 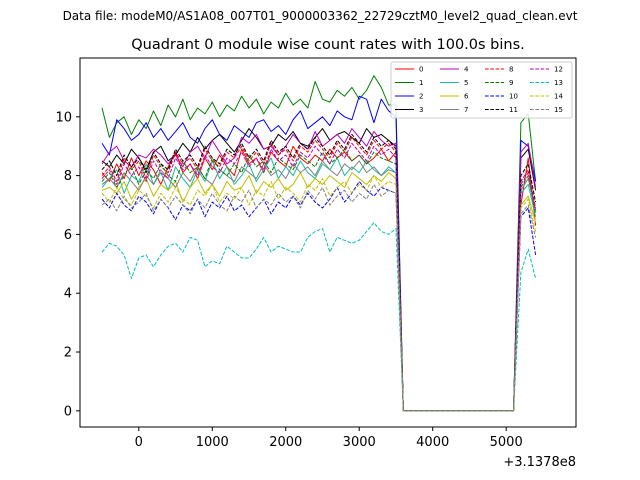 I want to click on legend-label-5: 5, so click(x=466, y=83).